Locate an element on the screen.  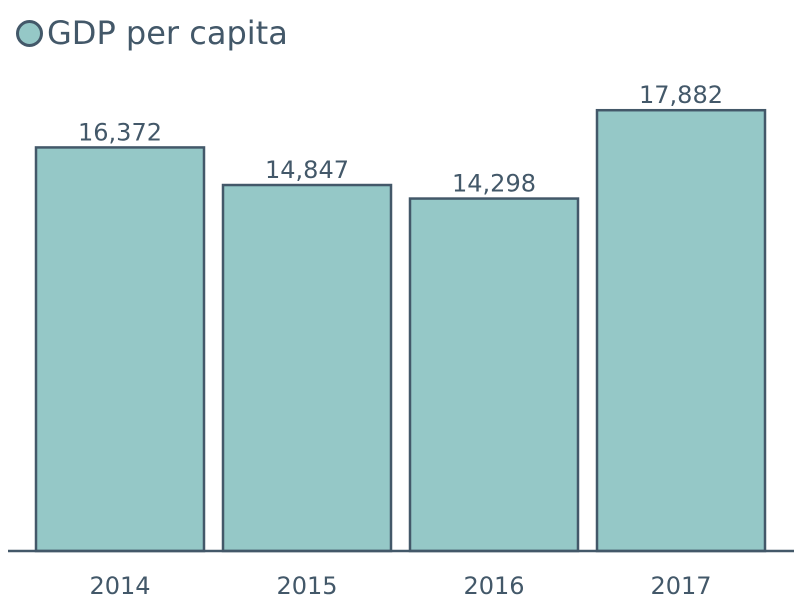
legend-swatch is located at coordinates (29, 33).